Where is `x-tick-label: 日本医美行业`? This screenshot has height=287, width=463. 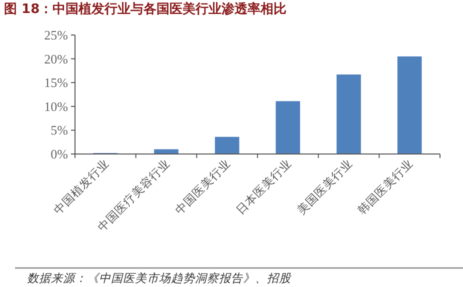 x-tick-label: 日本医美行业 is located at coordinates (263, 187).